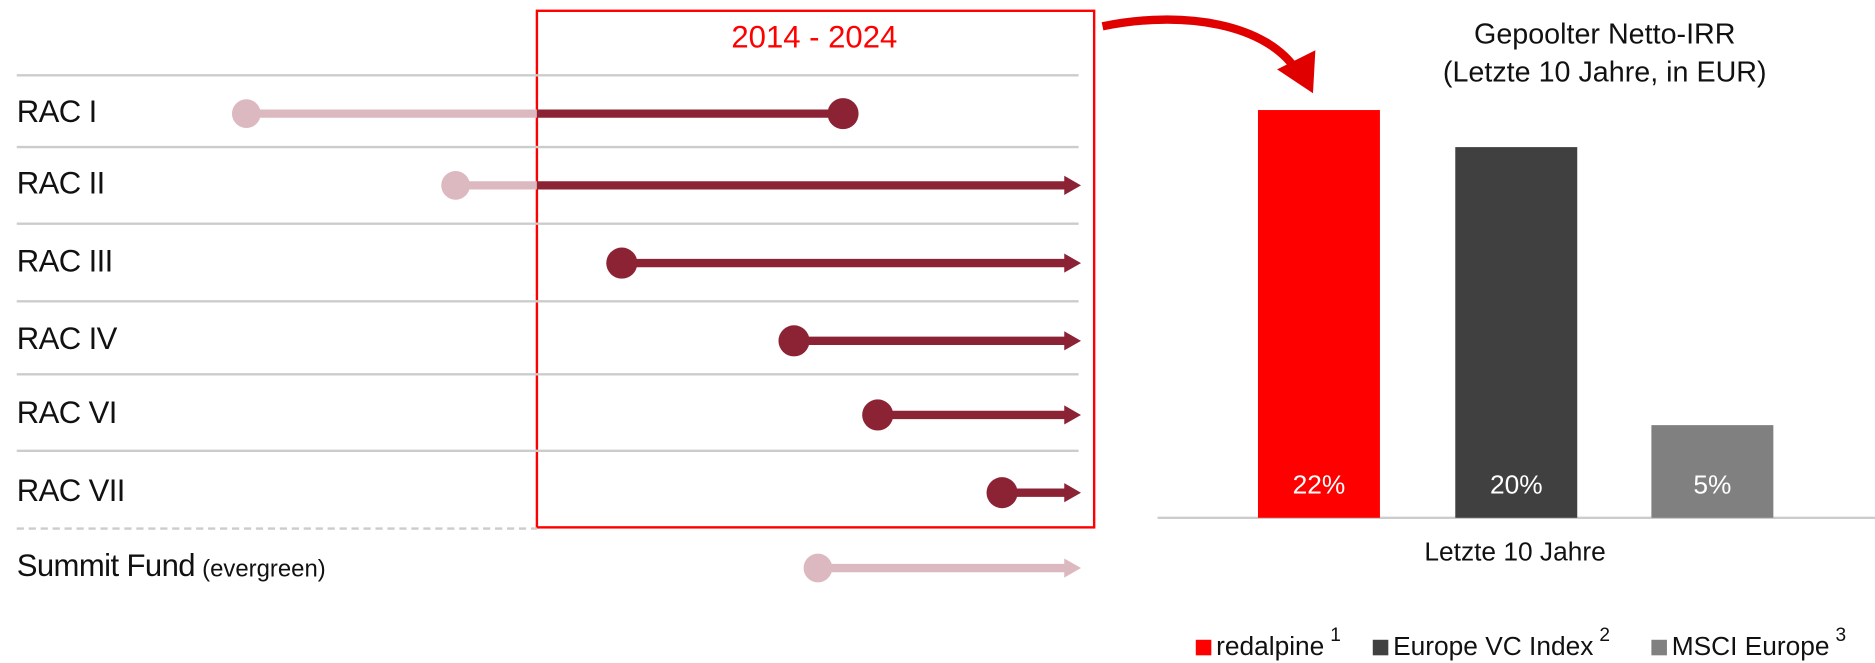 The height and width of the screenshot is (663, 1875). I want to click on fund-label: RAC VII, so click(71, 490).